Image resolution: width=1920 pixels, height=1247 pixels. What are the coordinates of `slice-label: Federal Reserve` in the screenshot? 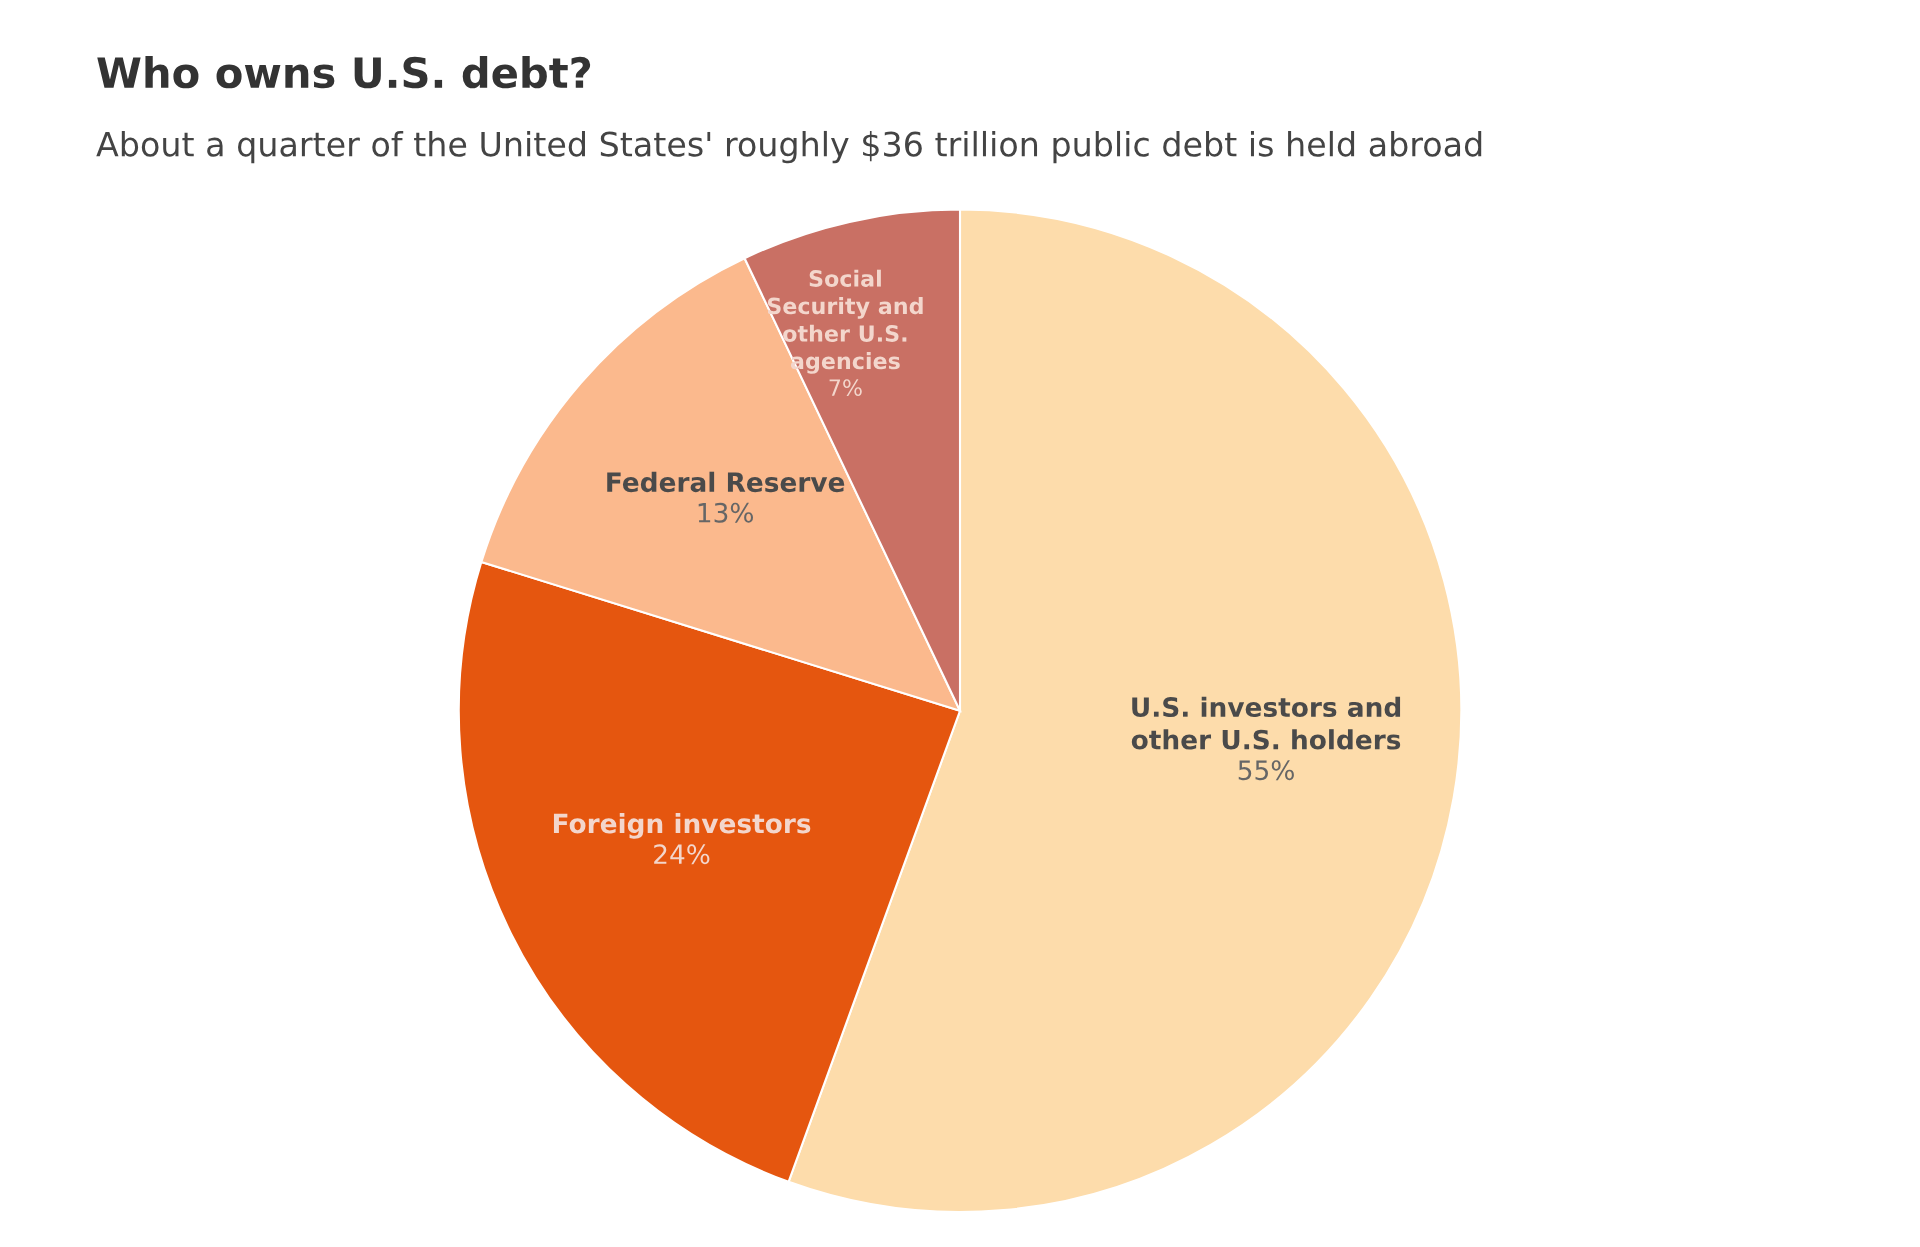 It's located at (726, 482).